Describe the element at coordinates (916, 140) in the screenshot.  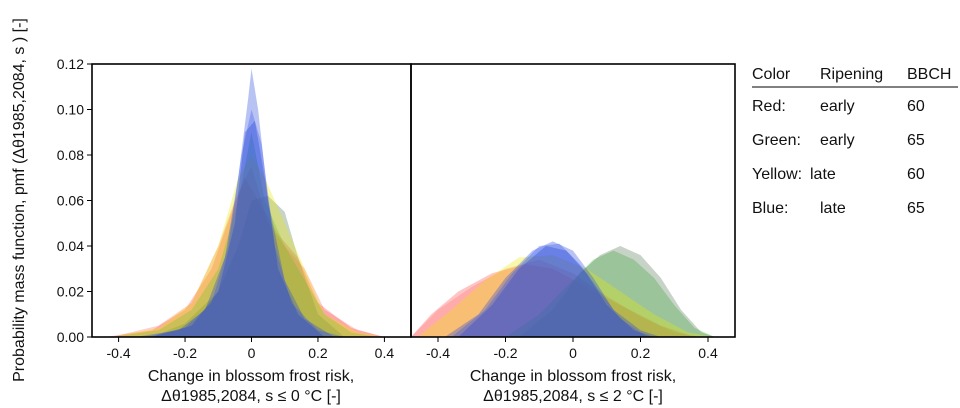
I see `legend-row-green-bbch: 65` at that location.